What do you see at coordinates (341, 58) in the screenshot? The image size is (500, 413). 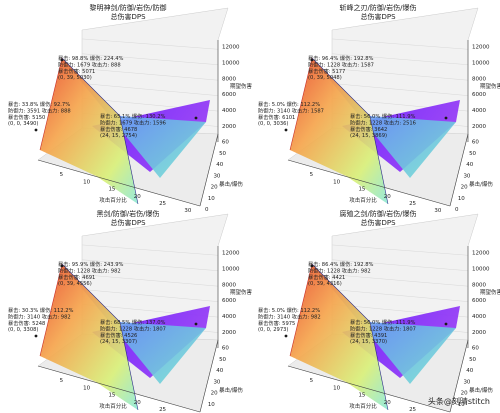 I see `annotation-line: 暴击: 96.4% 爆伤: 192.8%` at bounding box center [341, 58].